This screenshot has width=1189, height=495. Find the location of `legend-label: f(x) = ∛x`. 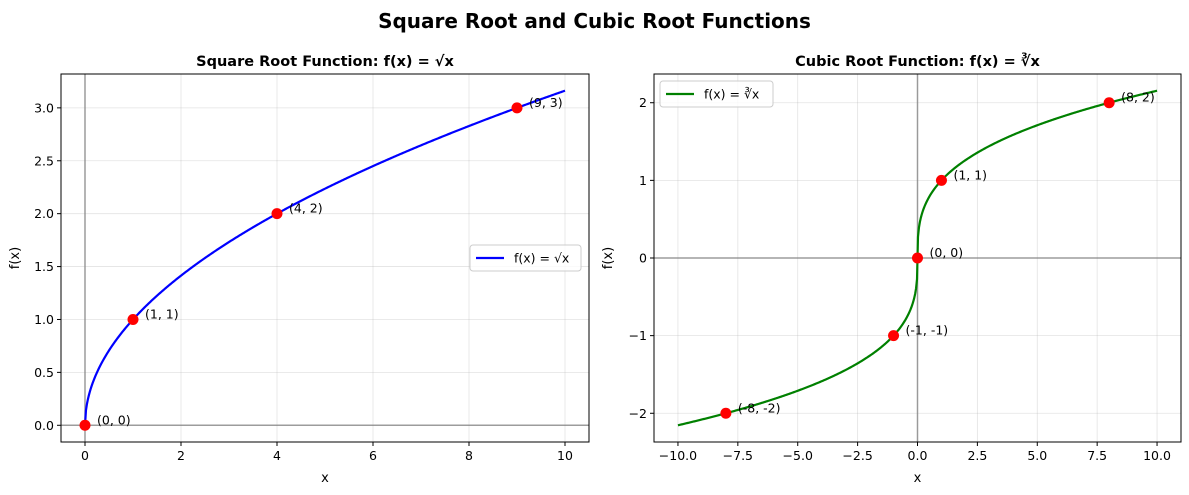

legend-label: f(x) = ∛x is located at coordinates (731, 94).